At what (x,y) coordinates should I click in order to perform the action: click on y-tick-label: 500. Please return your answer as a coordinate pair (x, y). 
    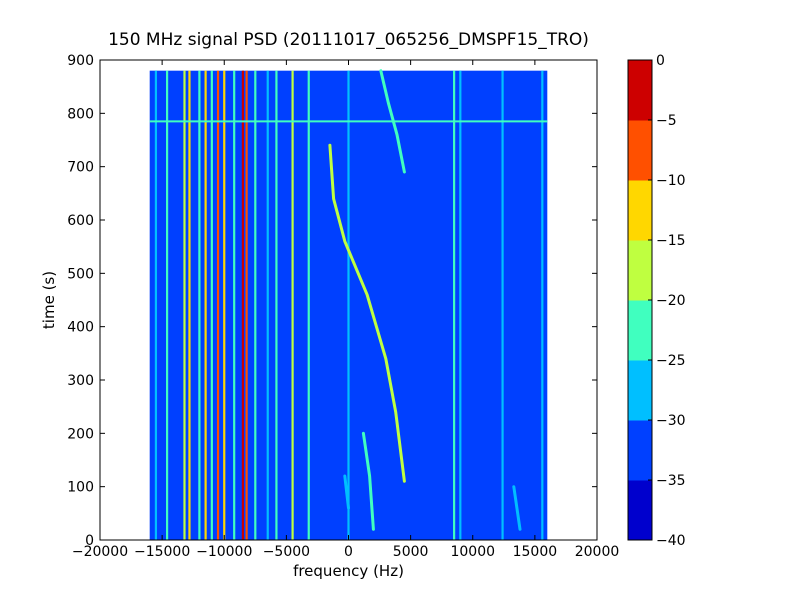
    Looking at the image, I should click on (80, 274).